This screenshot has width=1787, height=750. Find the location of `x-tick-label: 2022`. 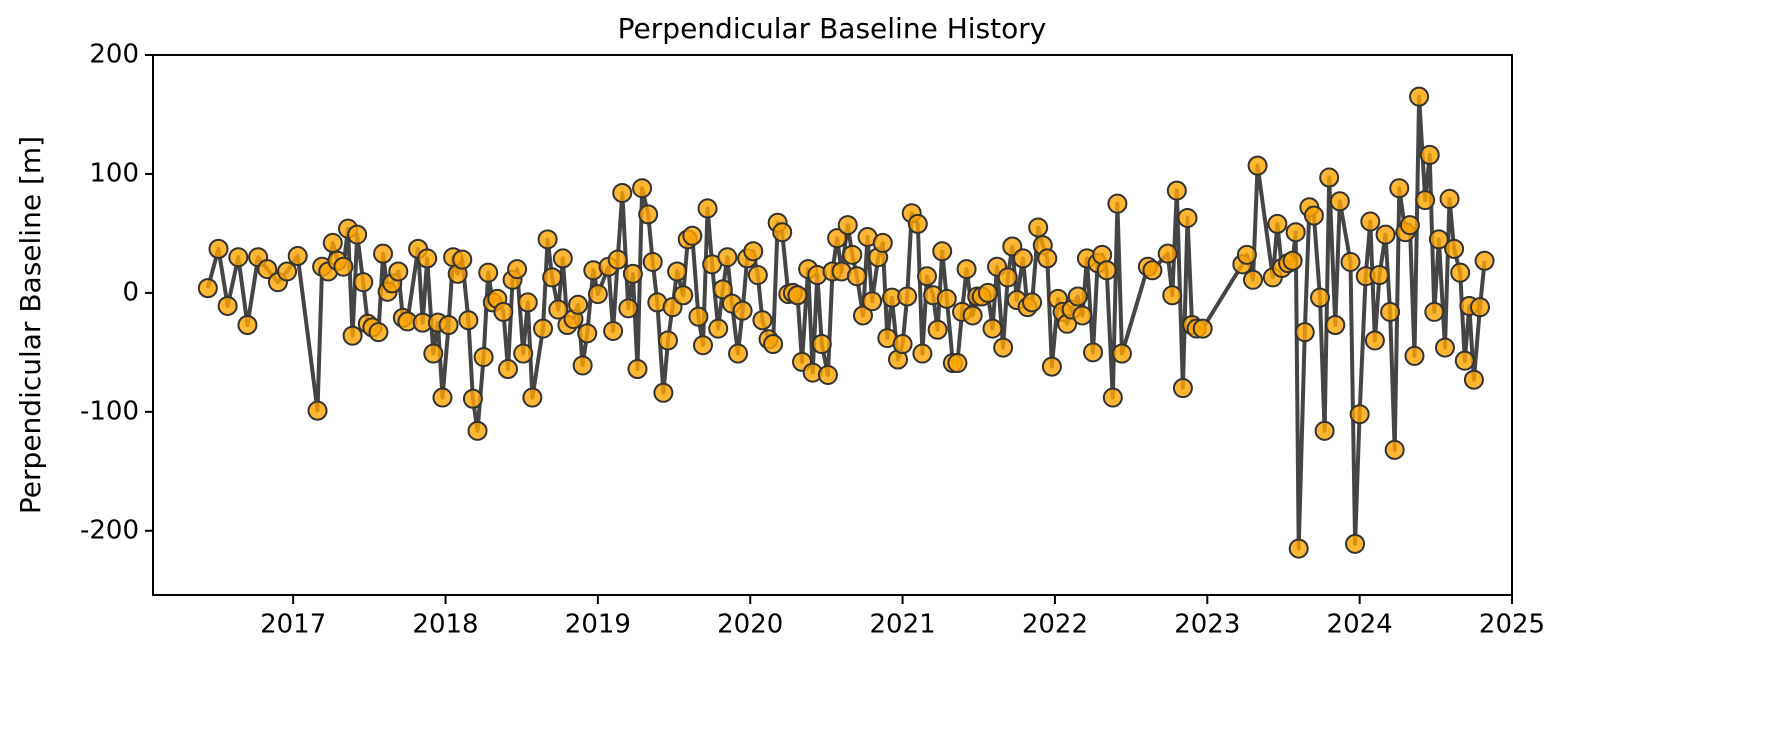

x-tick-label: 2022 is located at coordinates (1055, 625).